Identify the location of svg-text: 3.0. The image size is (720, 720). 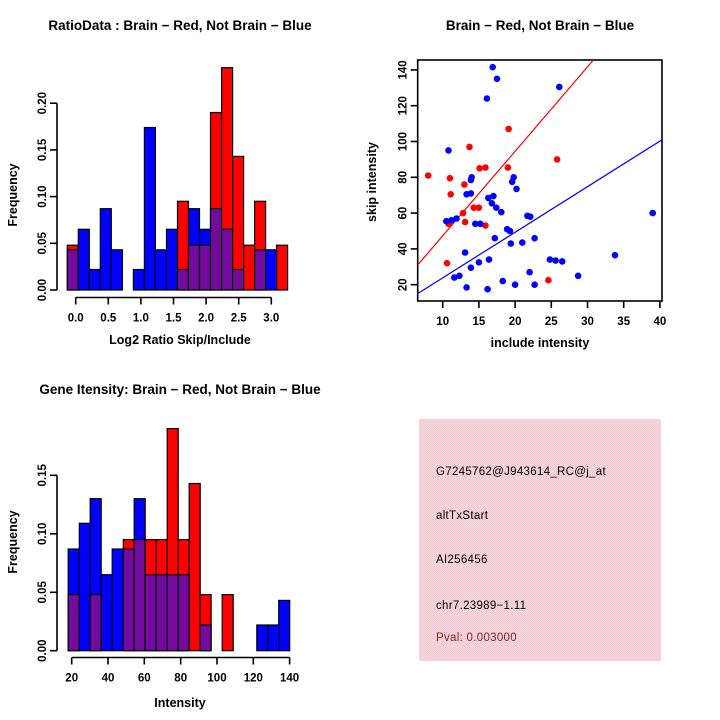
(271, 319).